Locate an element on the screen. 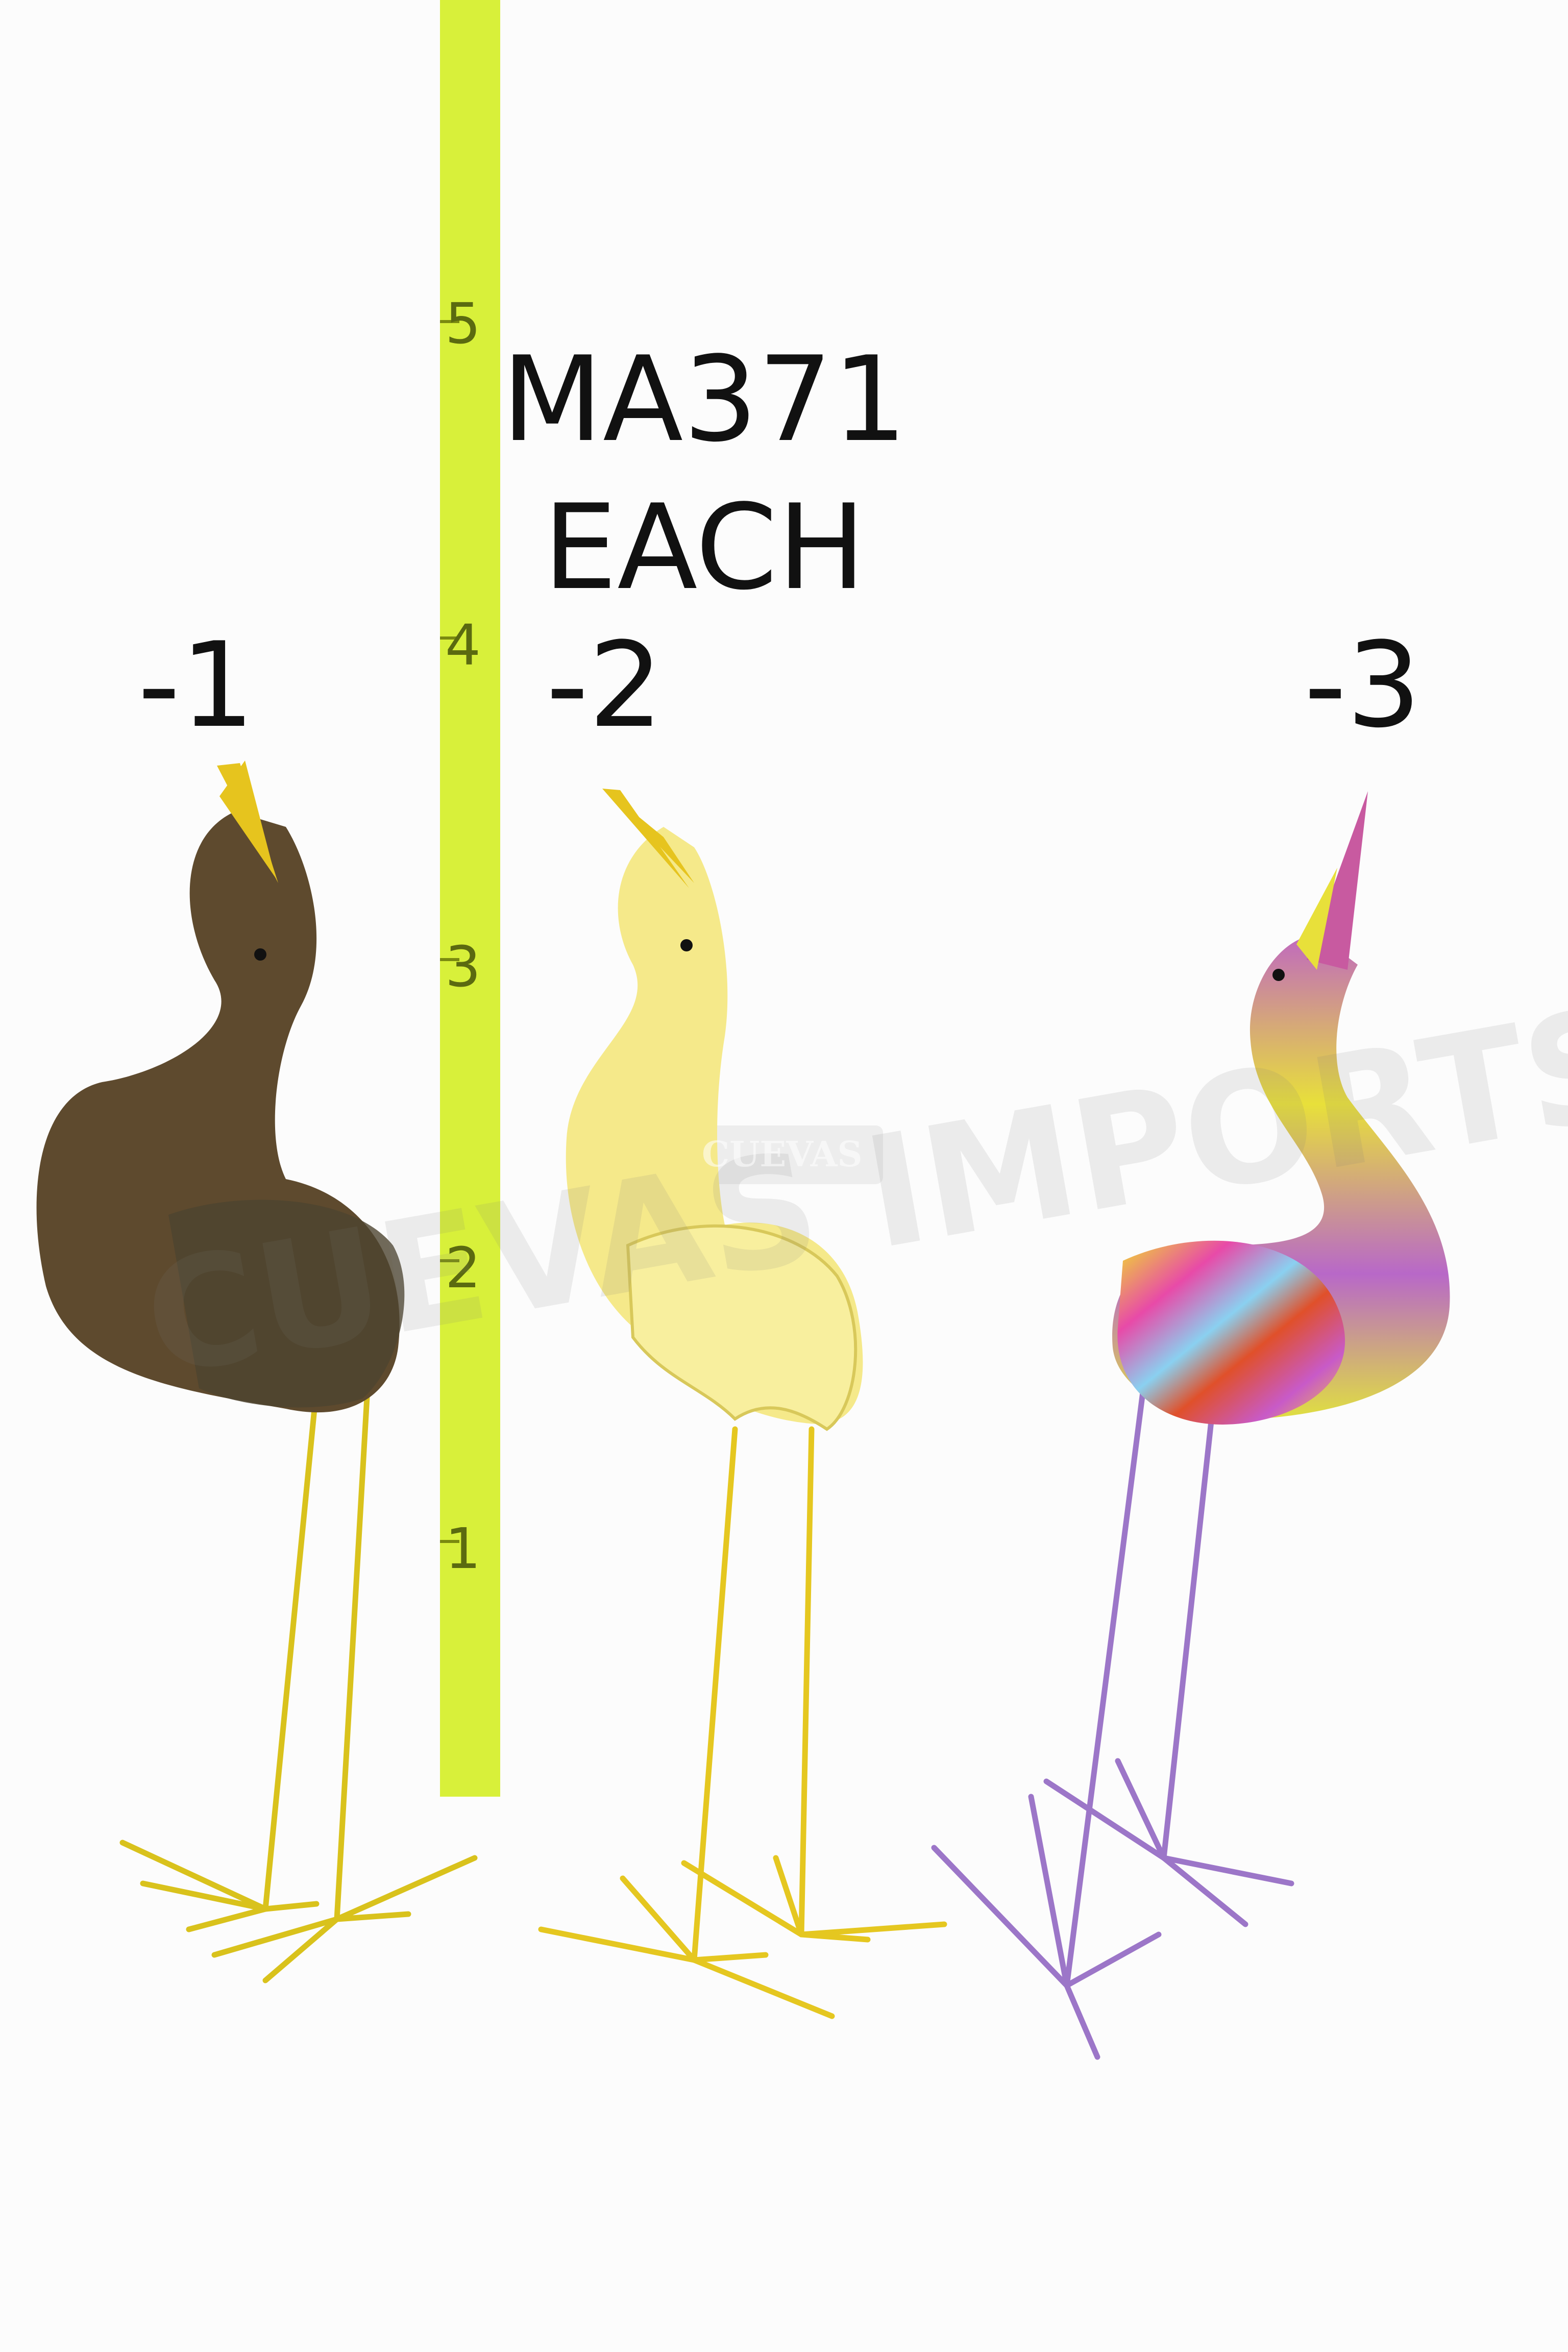  watermark is located at coordinates (785, 1154).